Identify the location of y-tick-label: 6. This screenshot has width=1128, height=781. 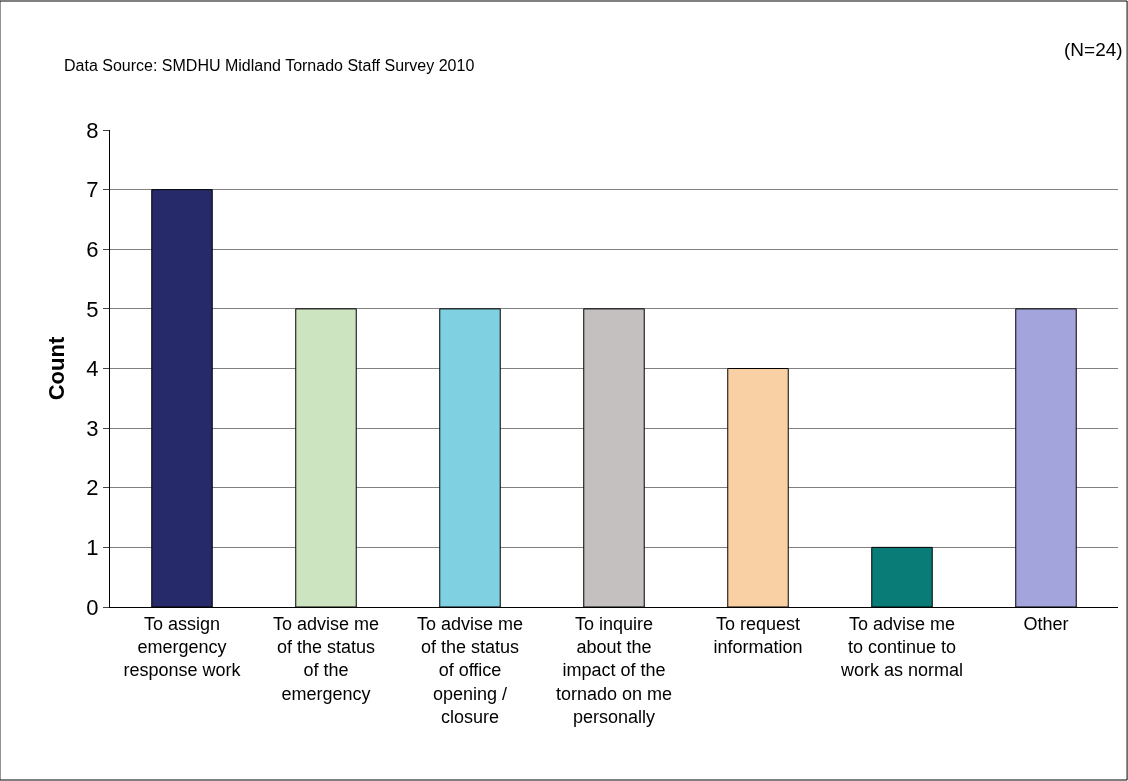
(92, 249).